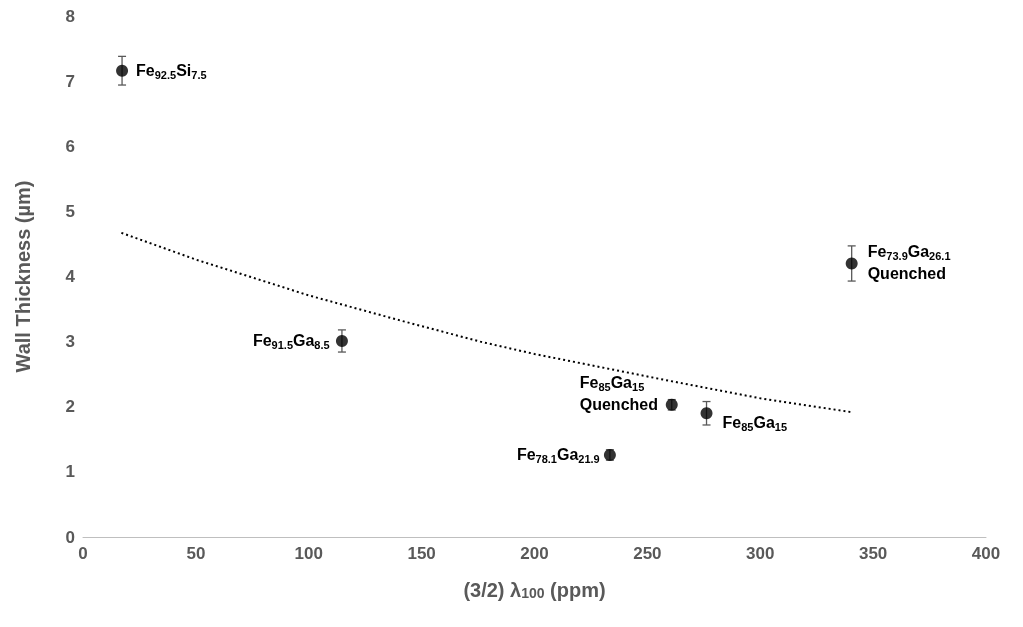 This screenshot has height=627, width=1023. What do you see at coordinates (647, 553) in the screenshot?
I see `x-tick-label: 250` at bounding box center [647, 553].